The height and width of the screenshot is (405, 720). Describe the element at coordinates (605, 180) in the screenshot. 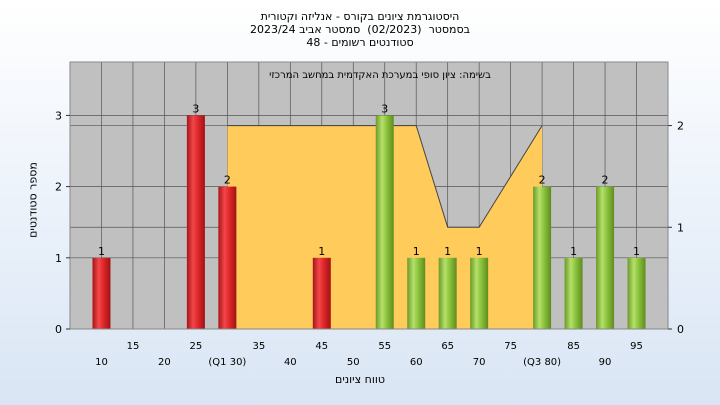

I see `bar-label-90: 2` at that location.